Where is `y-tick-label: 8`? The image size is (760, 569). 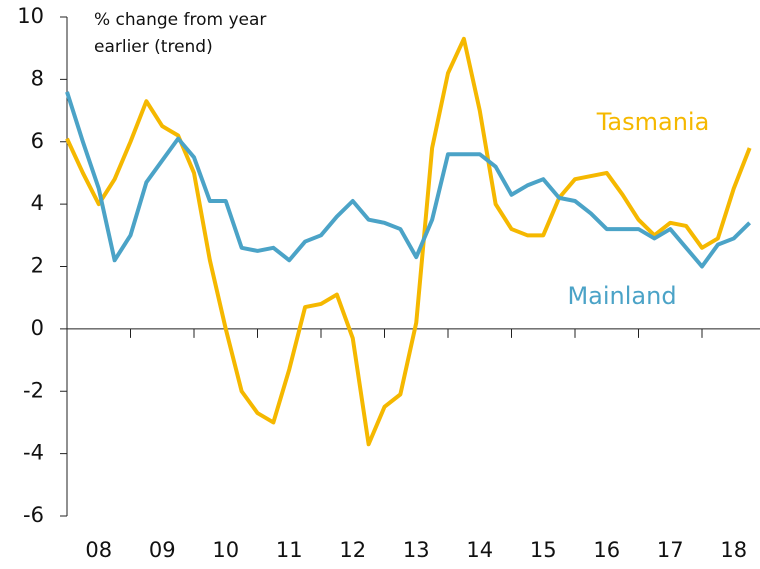 y-tick-label: 8 is located at coordinates (37, 78).